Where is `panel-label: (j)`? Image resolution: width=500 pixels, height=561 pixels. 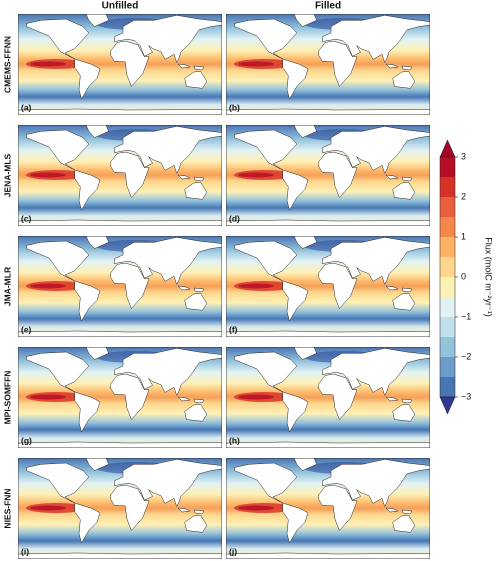 panel-label: (j) is located at coordinates (233, 551).